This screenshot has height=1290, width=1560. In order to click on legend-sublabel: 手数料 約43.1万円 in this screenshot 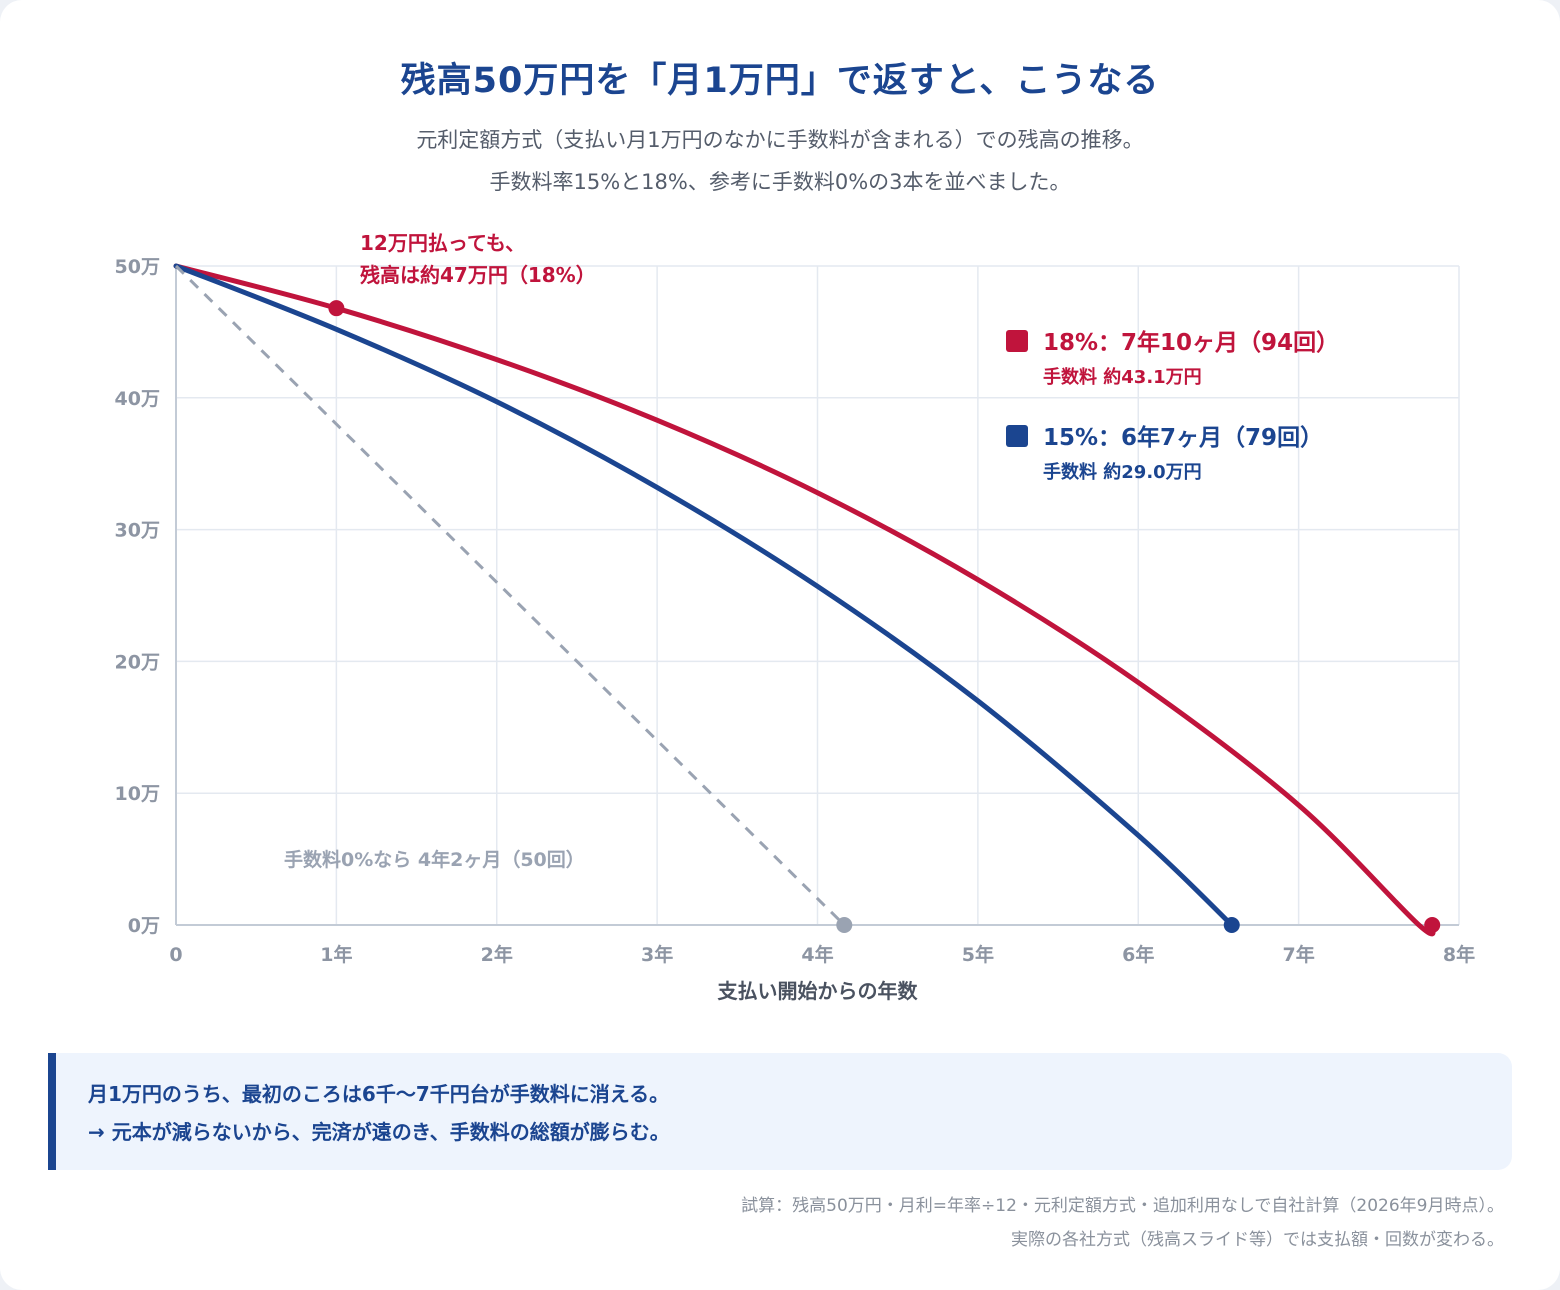, I will do `click(1122, 377)`.